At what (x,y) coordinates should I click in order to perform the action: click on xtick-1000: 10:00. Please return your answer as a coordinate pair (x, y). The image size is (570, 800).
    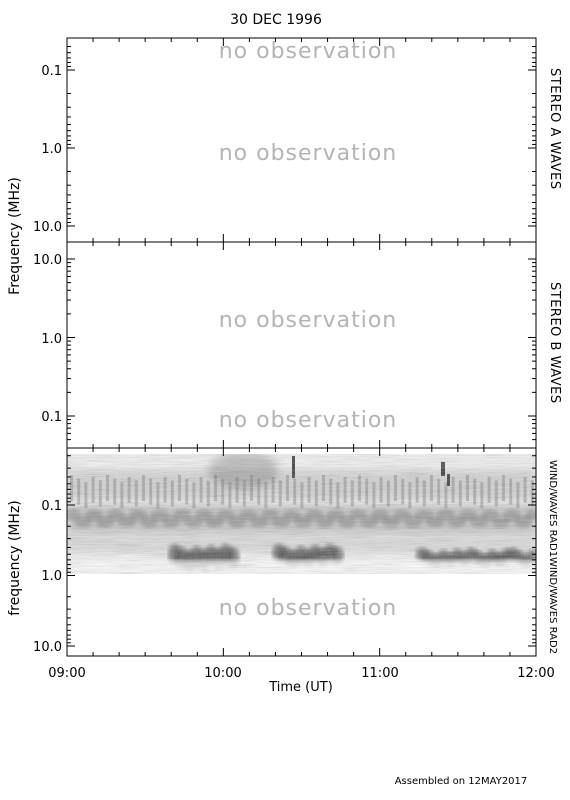
    Looking at the image, I should click on (222, 673).